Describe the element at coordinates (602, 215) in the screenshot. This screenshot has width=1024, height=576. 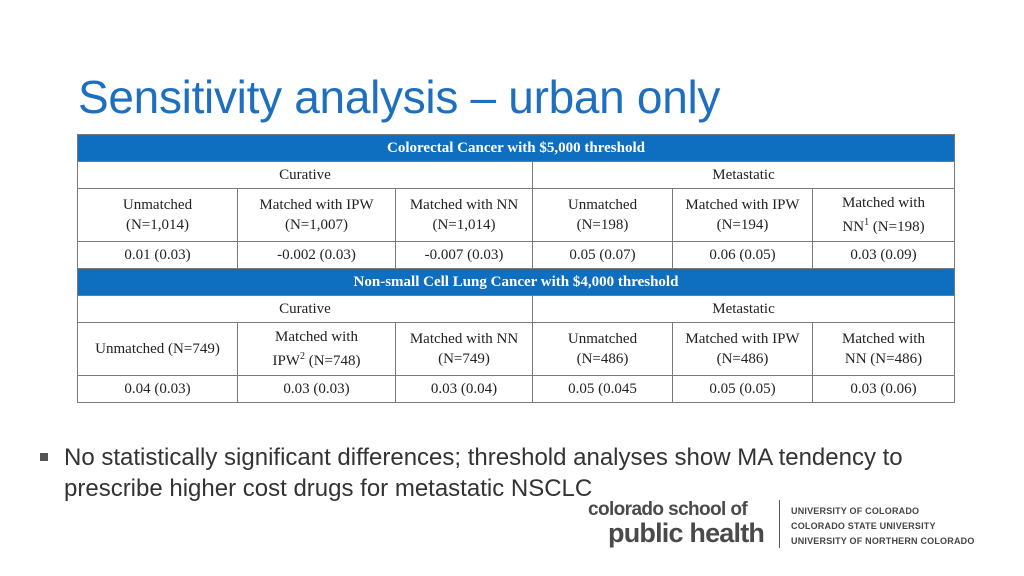
I see `column-header: Unmatched (N=198)` at that location.